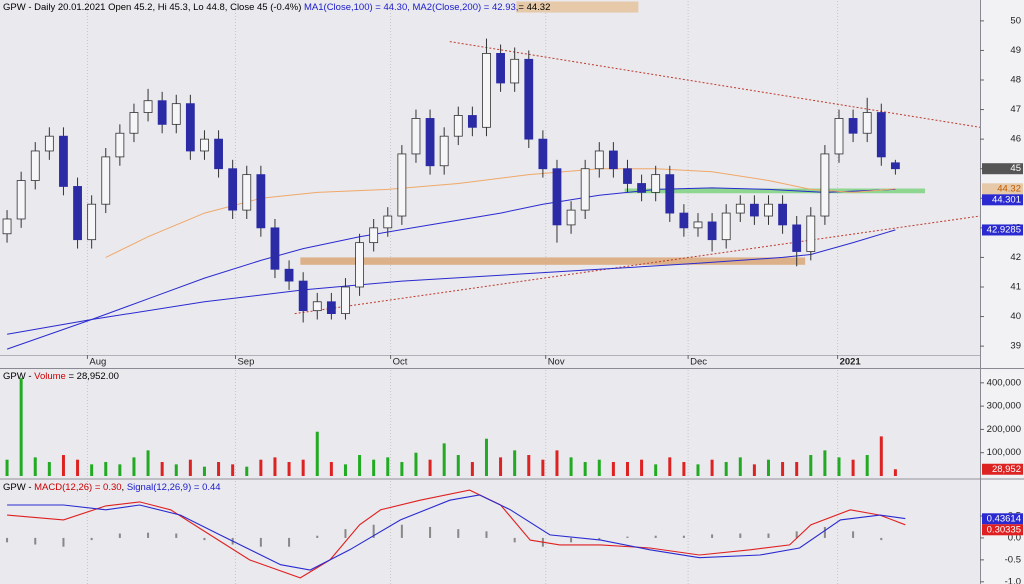 The width and height of the screenshot is (1024, 584). I want to click on price-badge-label: 42.9285, so click(1004, 229).